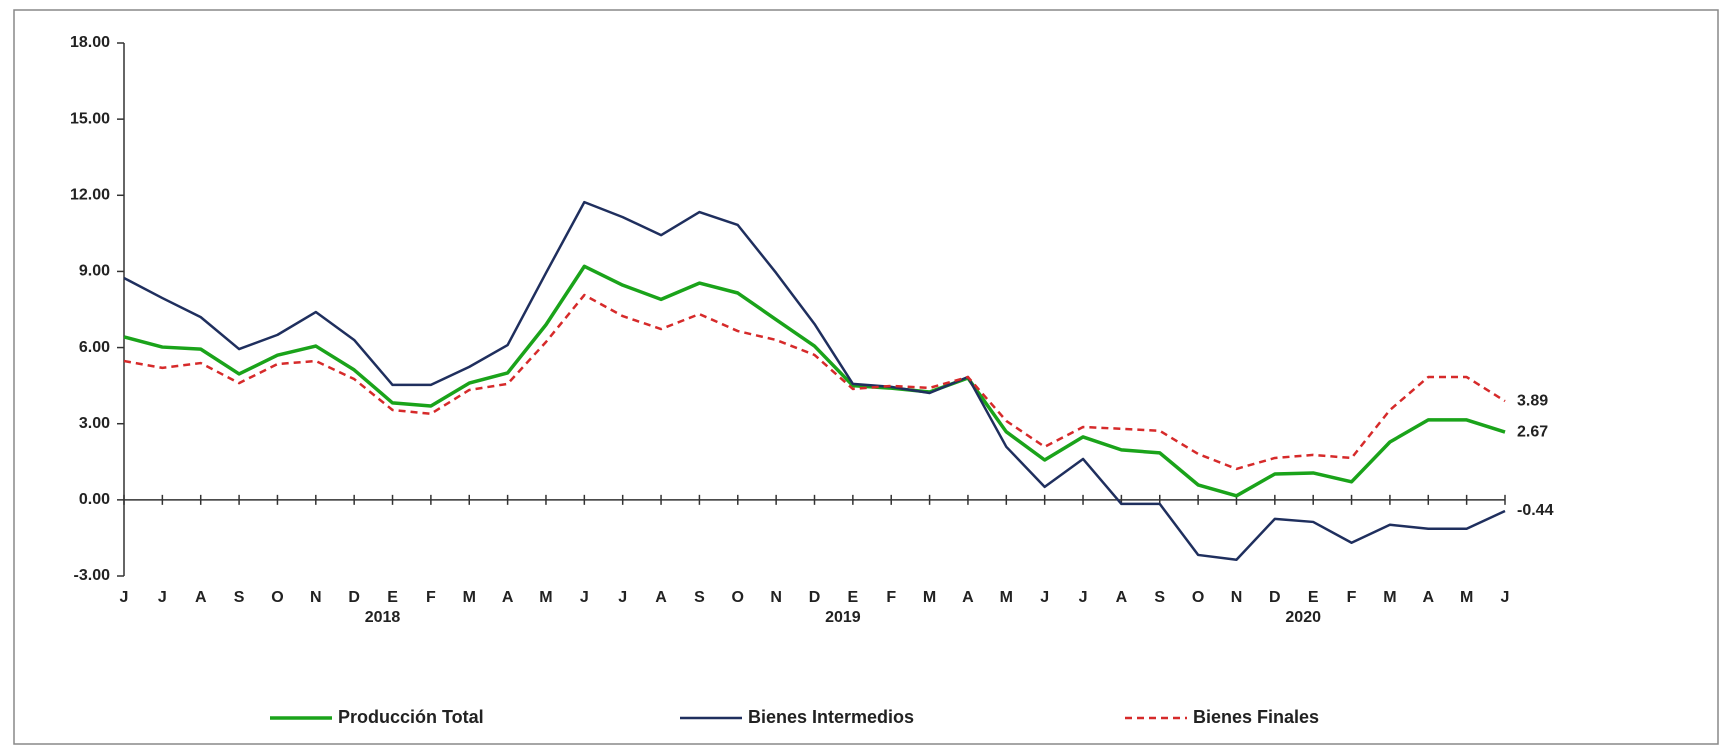  Describe the element at coordinates (843, 617) in the screenshot. I see `year-label: 2019` at that location.